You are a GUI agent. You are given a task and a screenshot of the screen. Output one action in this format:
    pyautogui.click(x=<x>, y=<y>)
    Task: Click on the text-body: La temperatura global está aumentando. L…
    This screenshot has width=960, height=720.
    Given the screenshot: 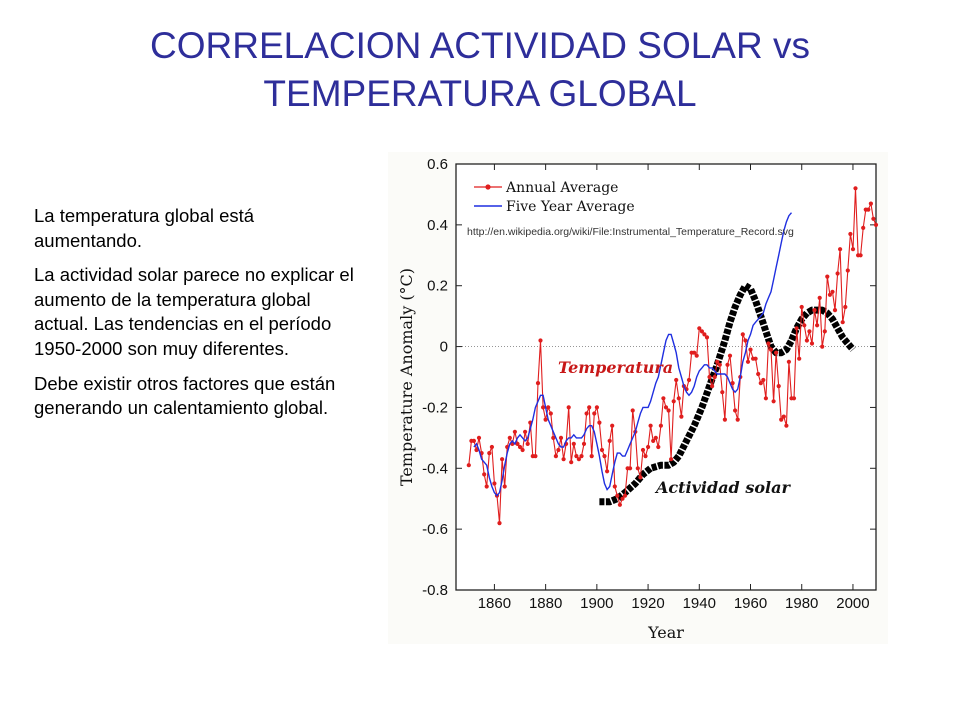 What is the action you would take?
    pyautogui.click(x=195, y=317)
    